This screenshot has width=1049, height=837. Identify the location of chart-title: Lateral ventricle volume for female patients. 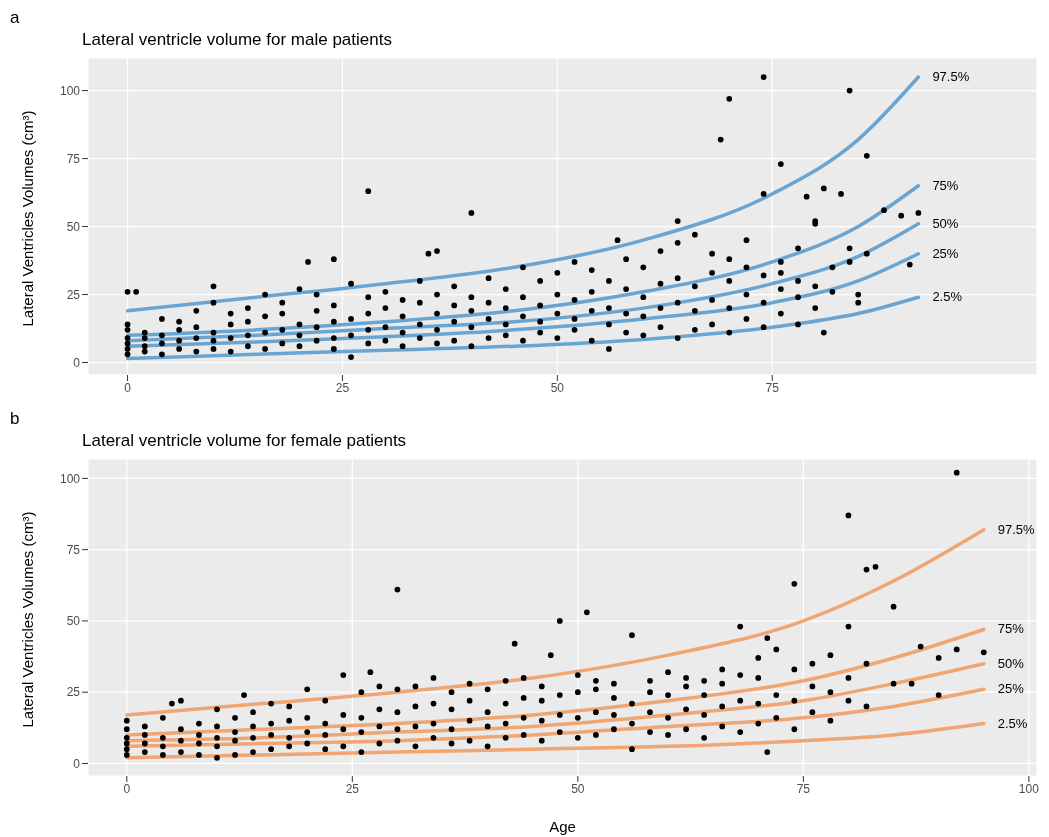
(245, 441).